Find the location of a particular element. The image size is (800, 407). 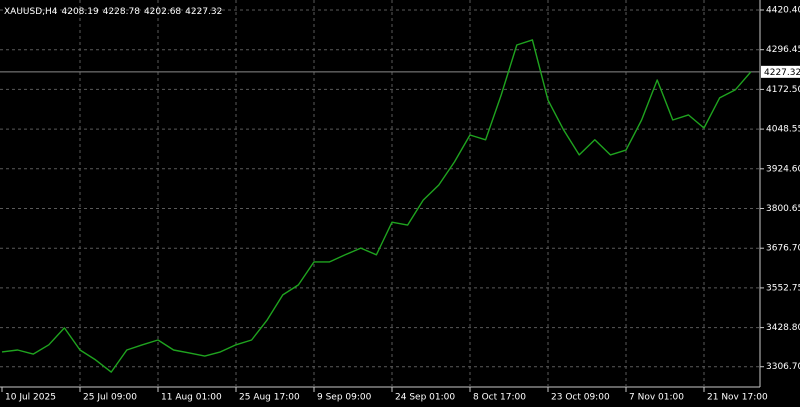

x-tick-label: 7 Nov 01:00 is located at coordinates (656, 398).